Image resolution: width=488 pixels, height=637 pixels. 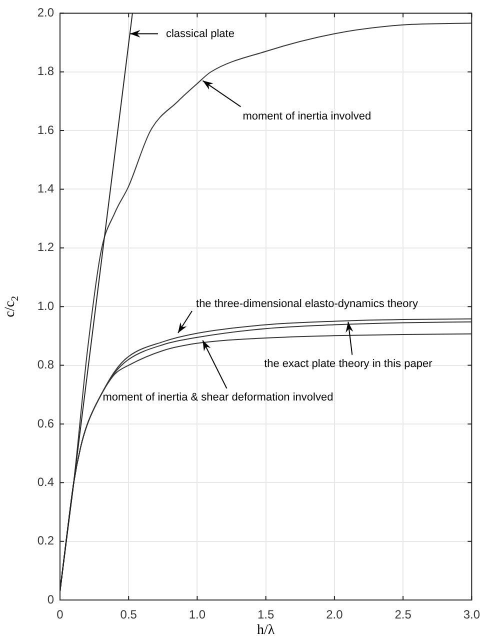 I want to click on annotation: the exact plate theory in this paper, so click(x=348, y=364).